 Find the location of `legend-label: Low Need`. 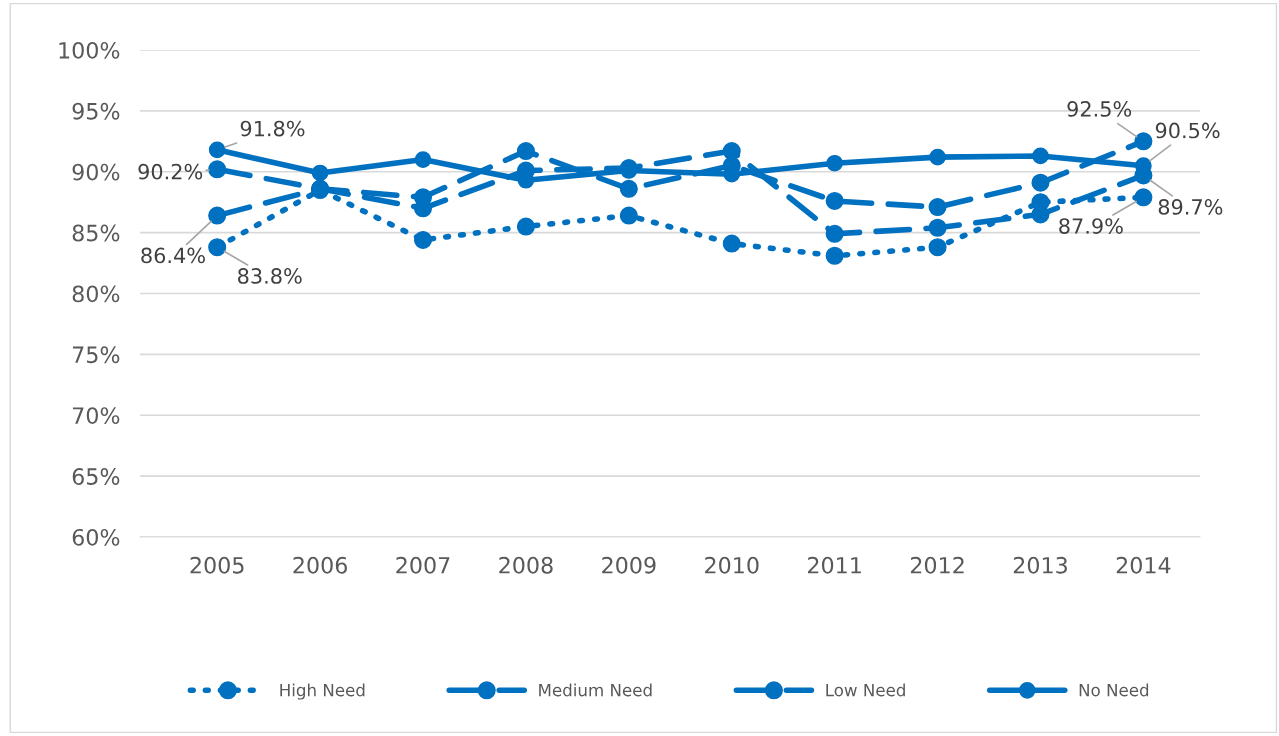

legend-label: Low Need is located at coordinates (865, 690).